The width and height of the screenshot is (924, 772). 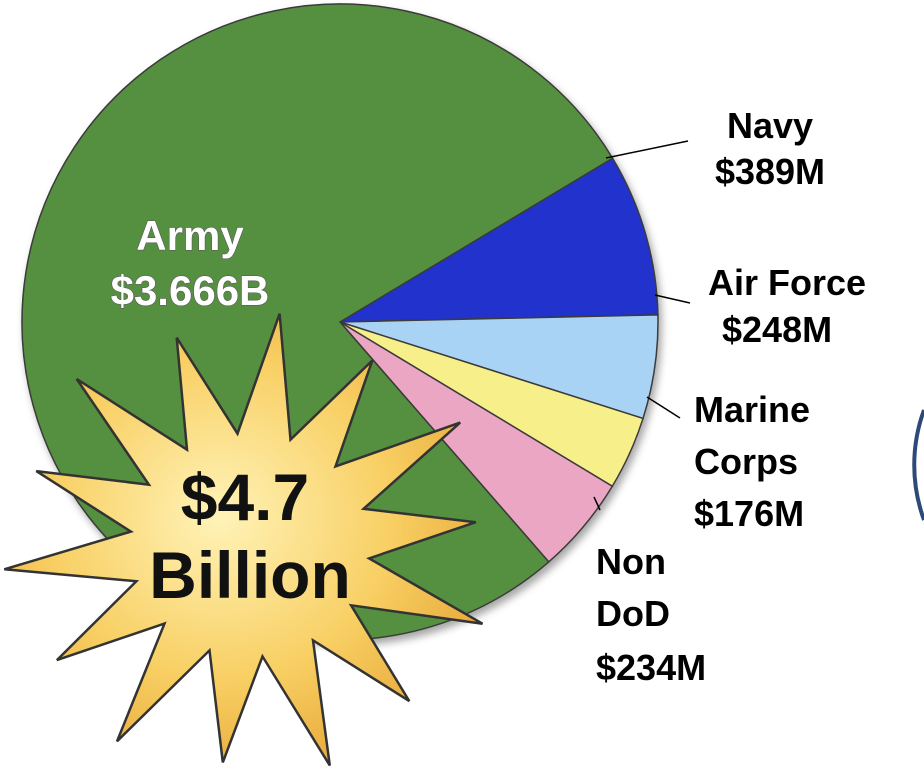 What do you see at coordinates (746, 461) in the screenshot?
I see `marine-label-line2: Corps` at bounding box center [746, 461].